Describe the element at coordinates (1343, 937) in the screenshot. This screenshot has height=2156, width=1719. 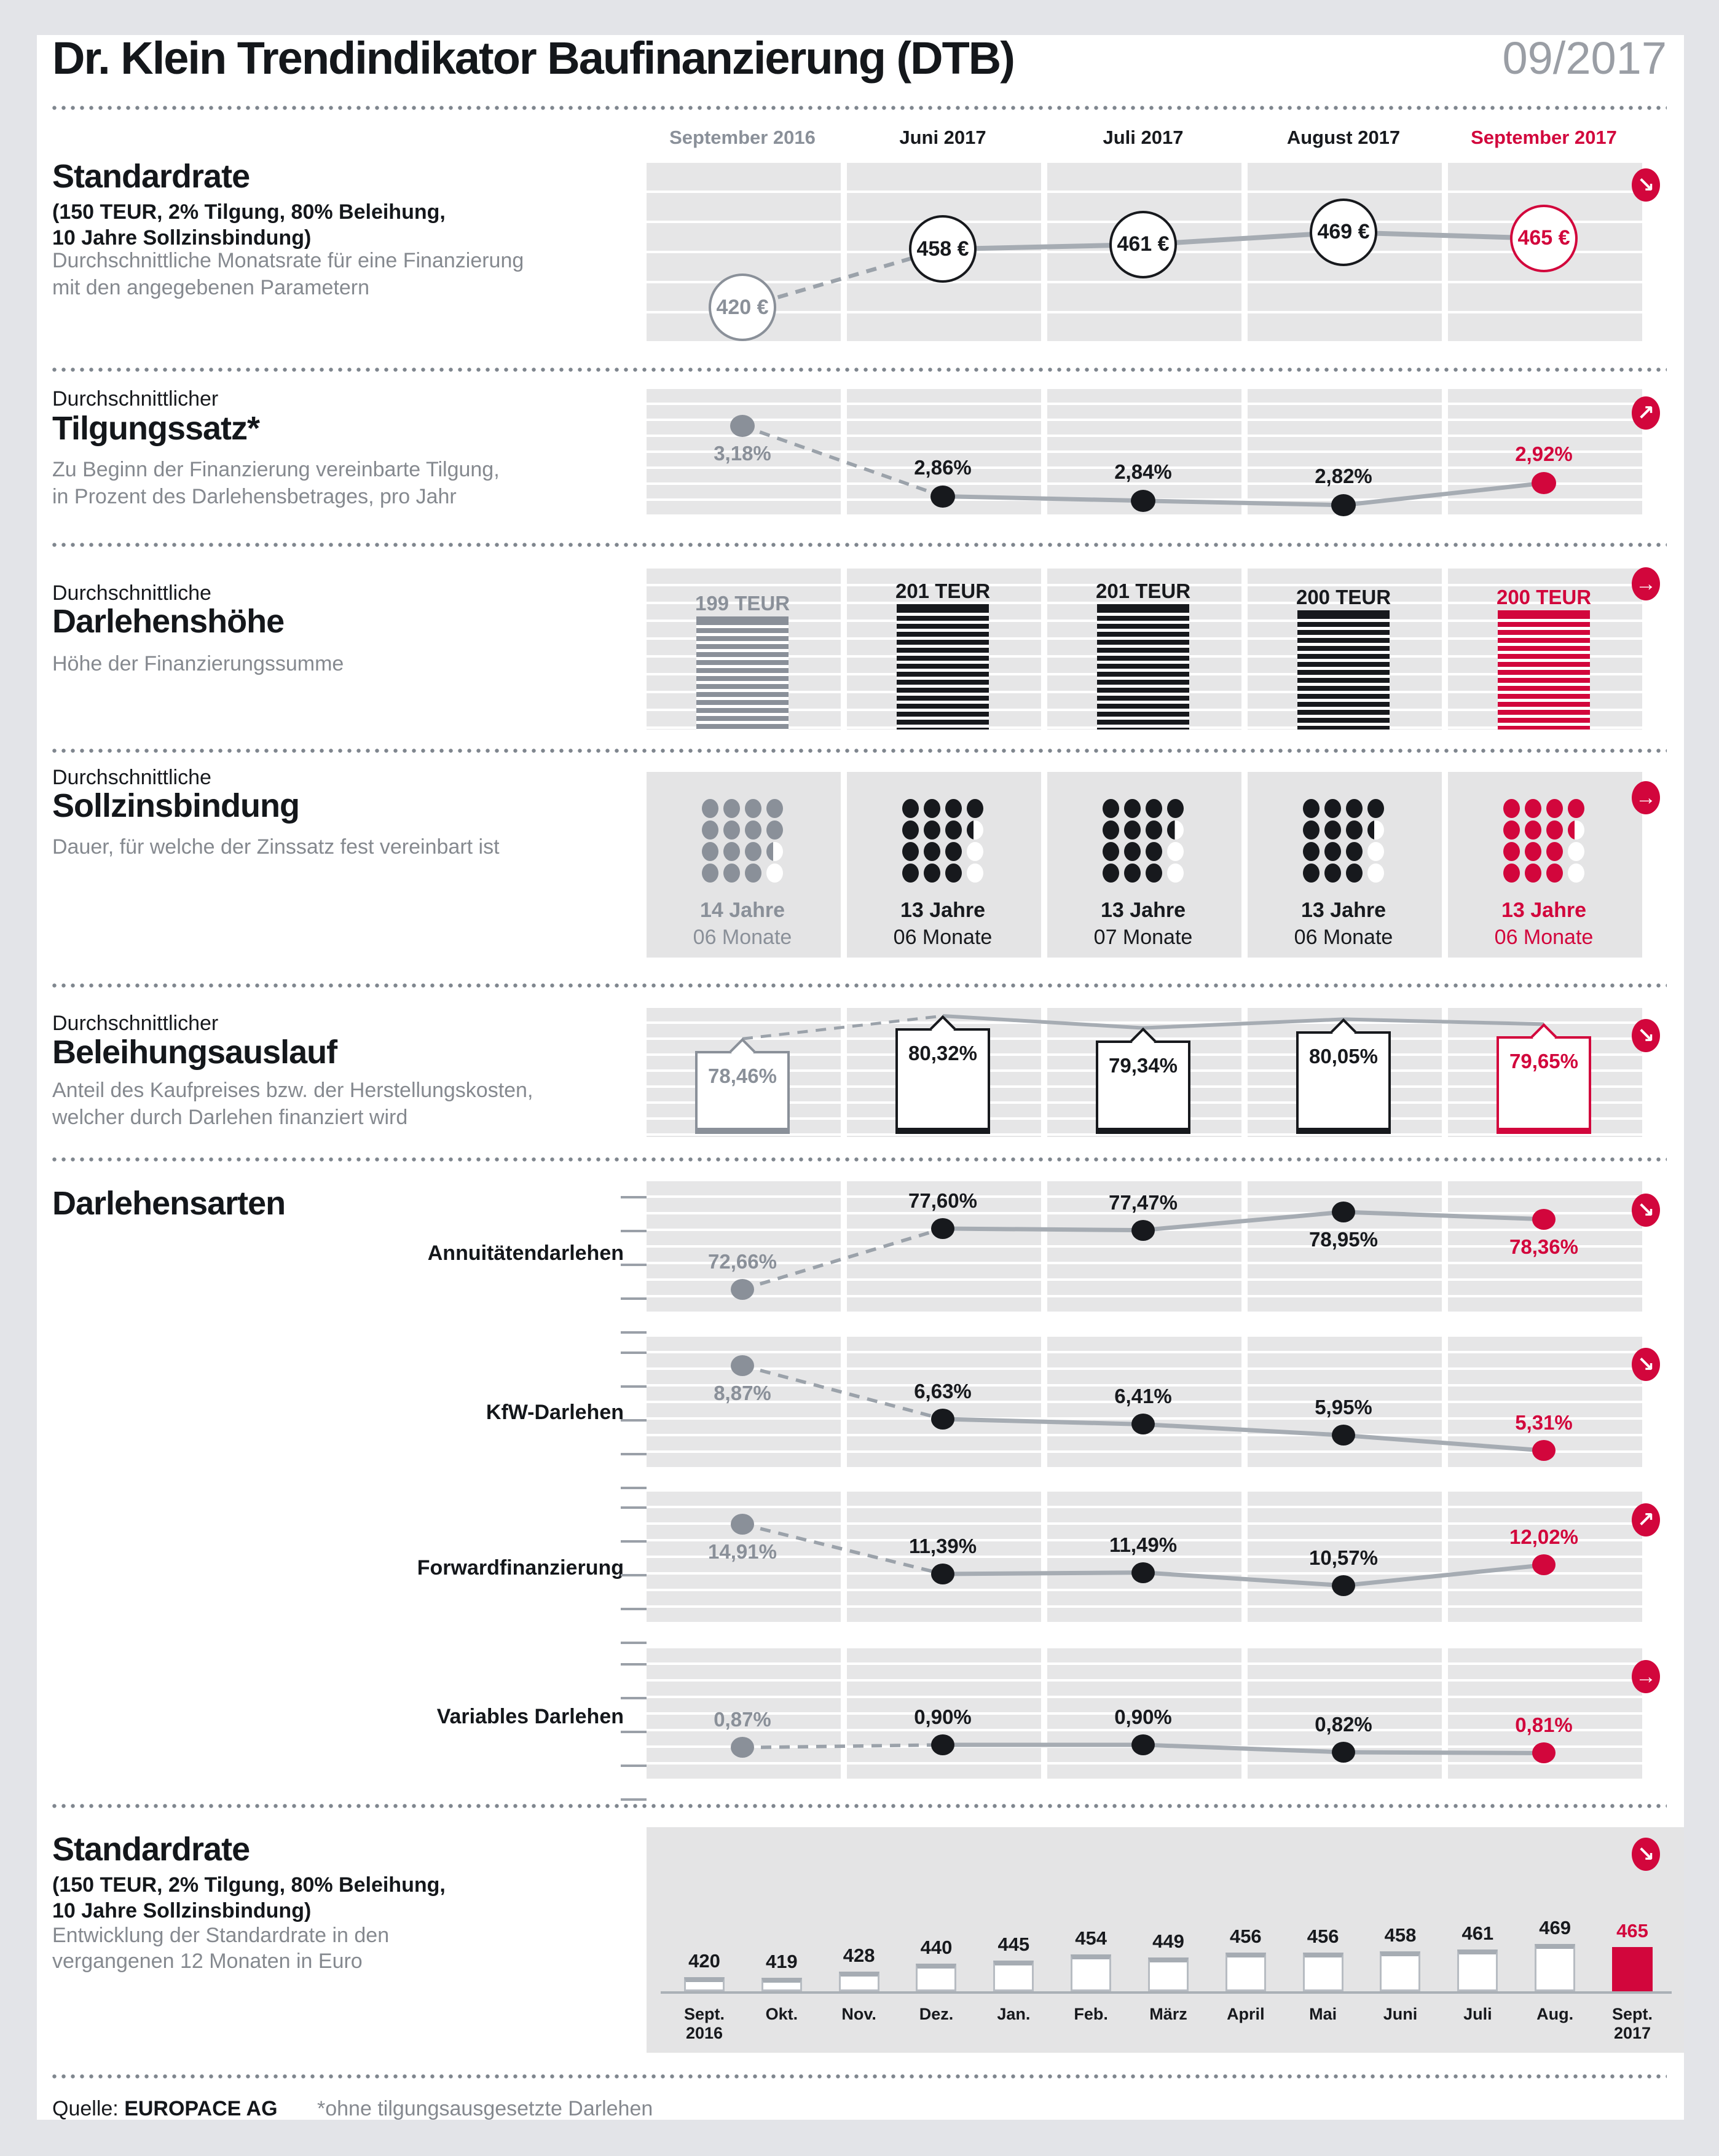
I see `pictogram-label-months: 06 Monate` at that location.